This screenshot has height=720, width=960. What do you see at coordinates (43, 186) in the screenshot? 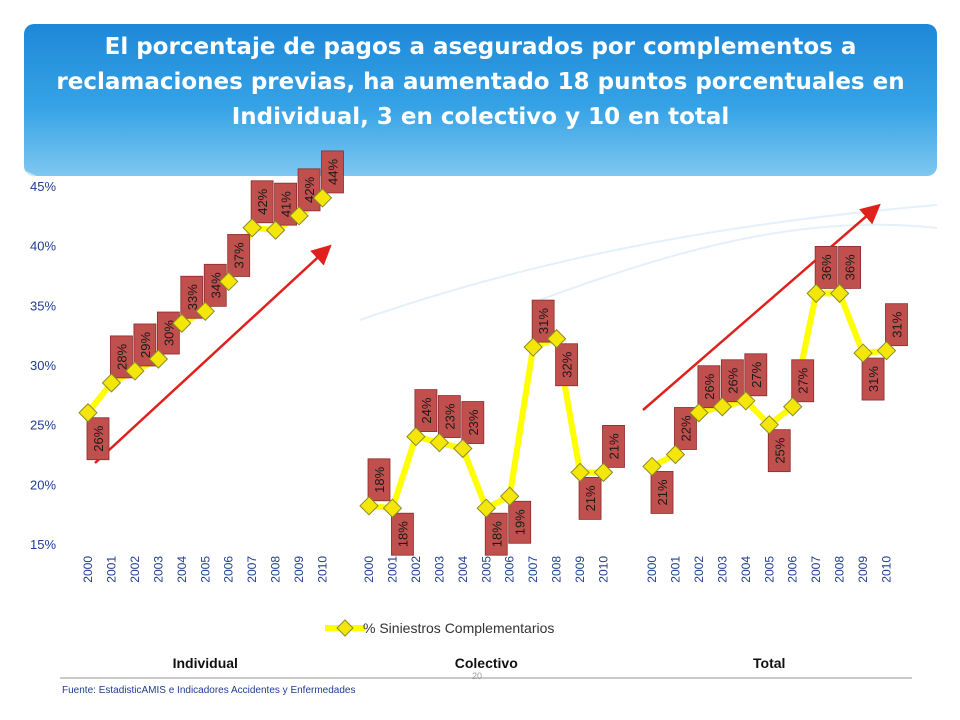
I see `y-tick-label: 45%` at bounding box center [43, 186].